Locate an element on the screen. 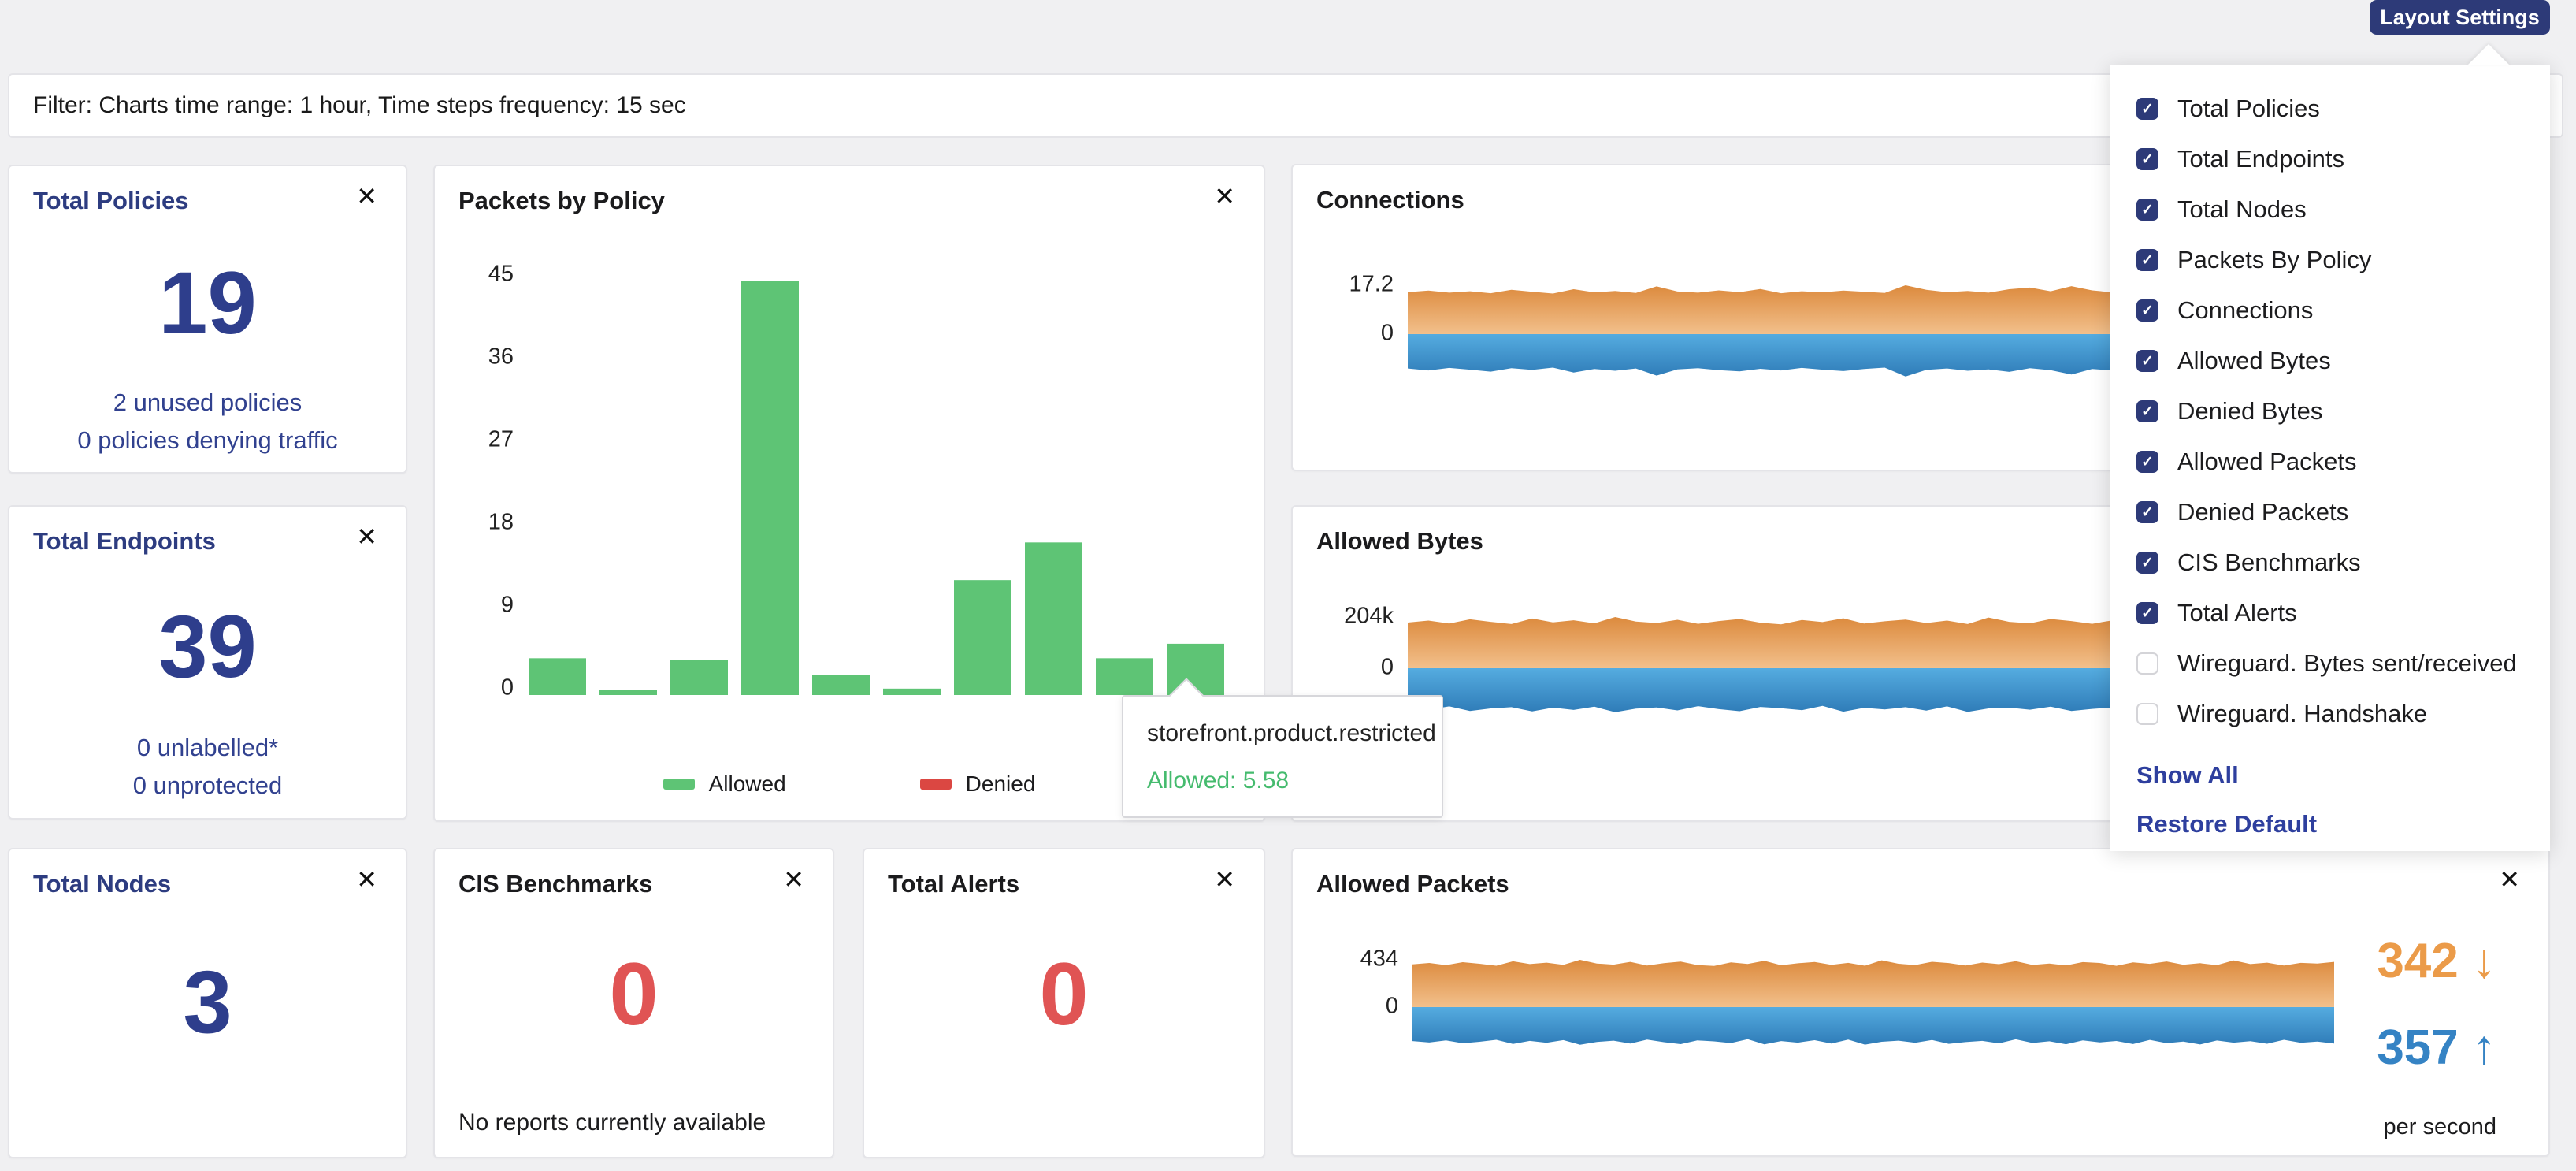 This screenshot has width=2576, height=1171. layout-settings-button-label: Layout Settings is located at coordinates (2460, 17).